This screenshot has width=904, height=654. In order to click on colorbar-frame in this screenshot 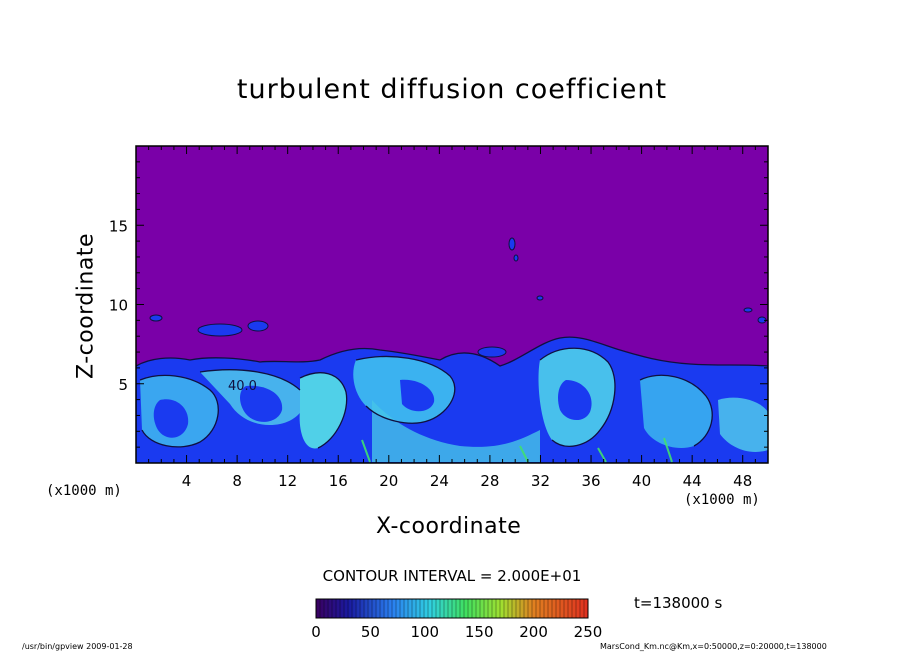, I will do `click(452, 608)`.